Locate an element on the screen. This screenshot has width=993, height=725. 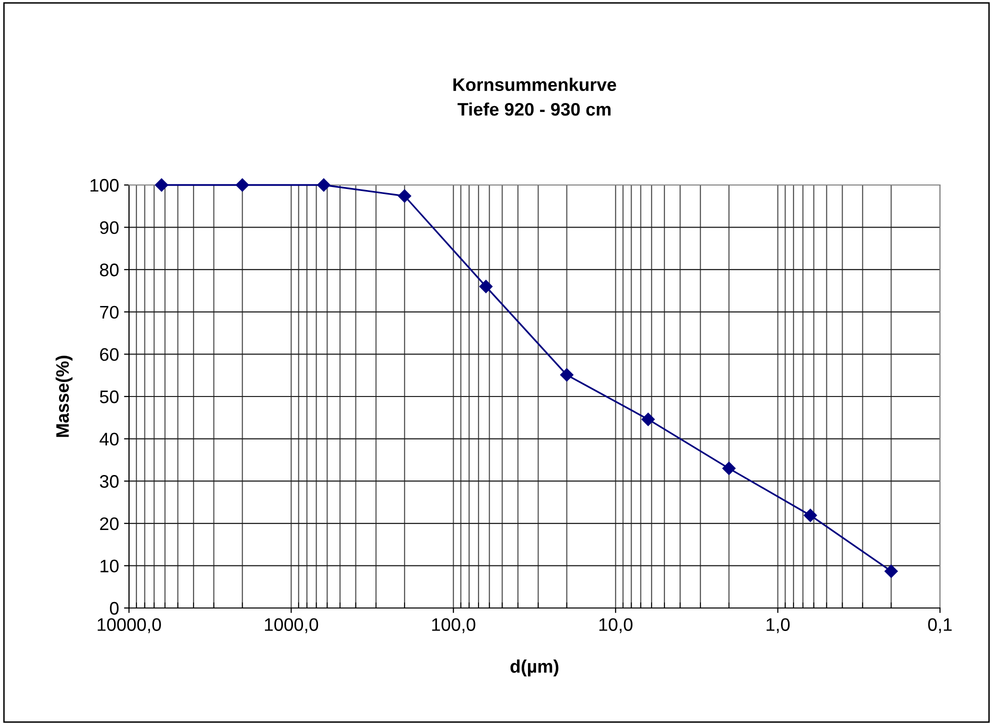
y-tick-label: 10 is located at coordinates (109, 566).